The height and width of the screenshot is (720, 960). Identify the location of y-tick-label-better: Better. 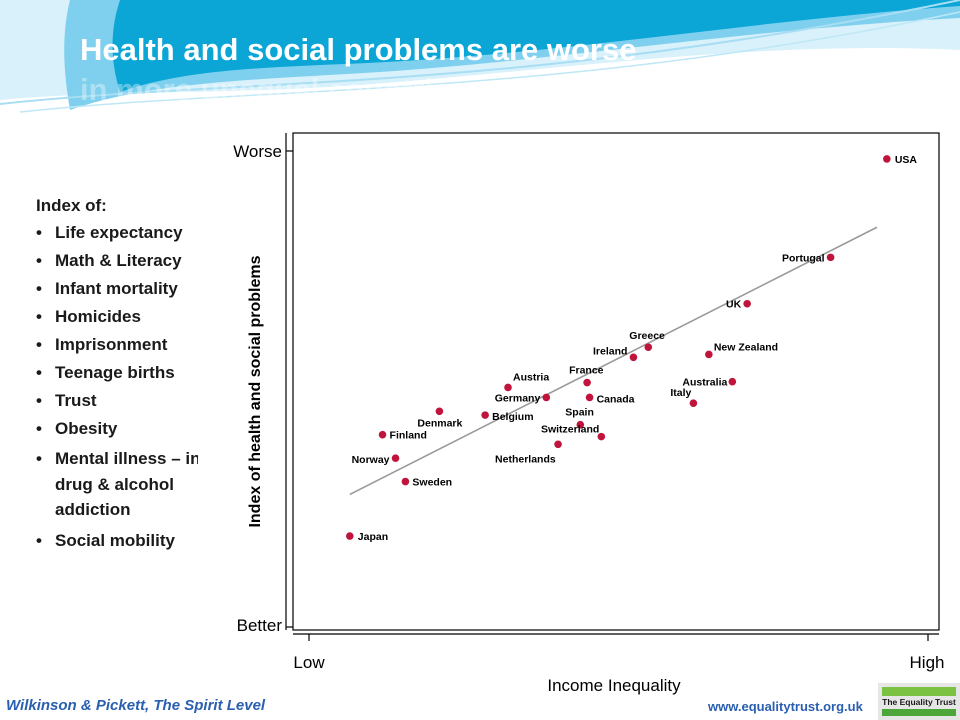
(260, 625).